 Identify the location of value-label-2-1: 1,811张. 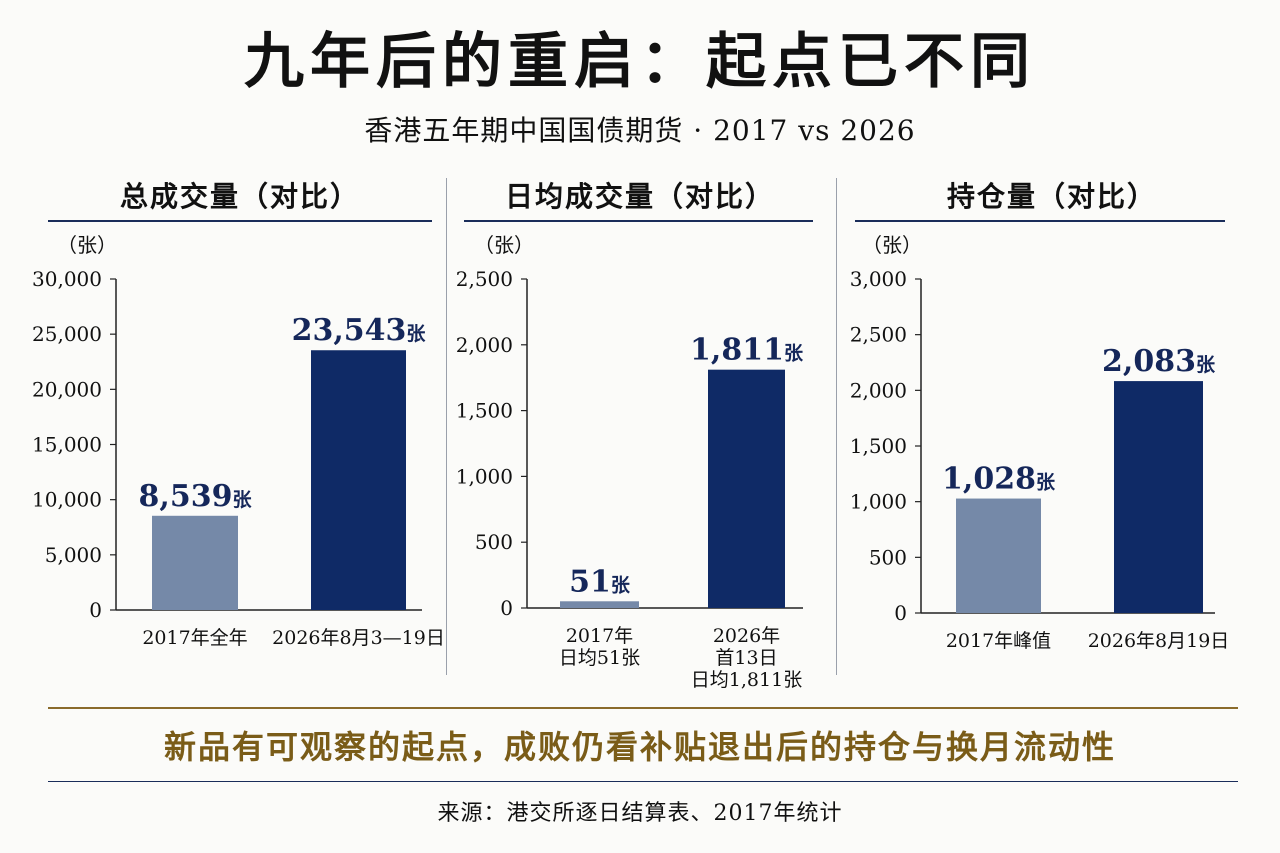
(747, 350).